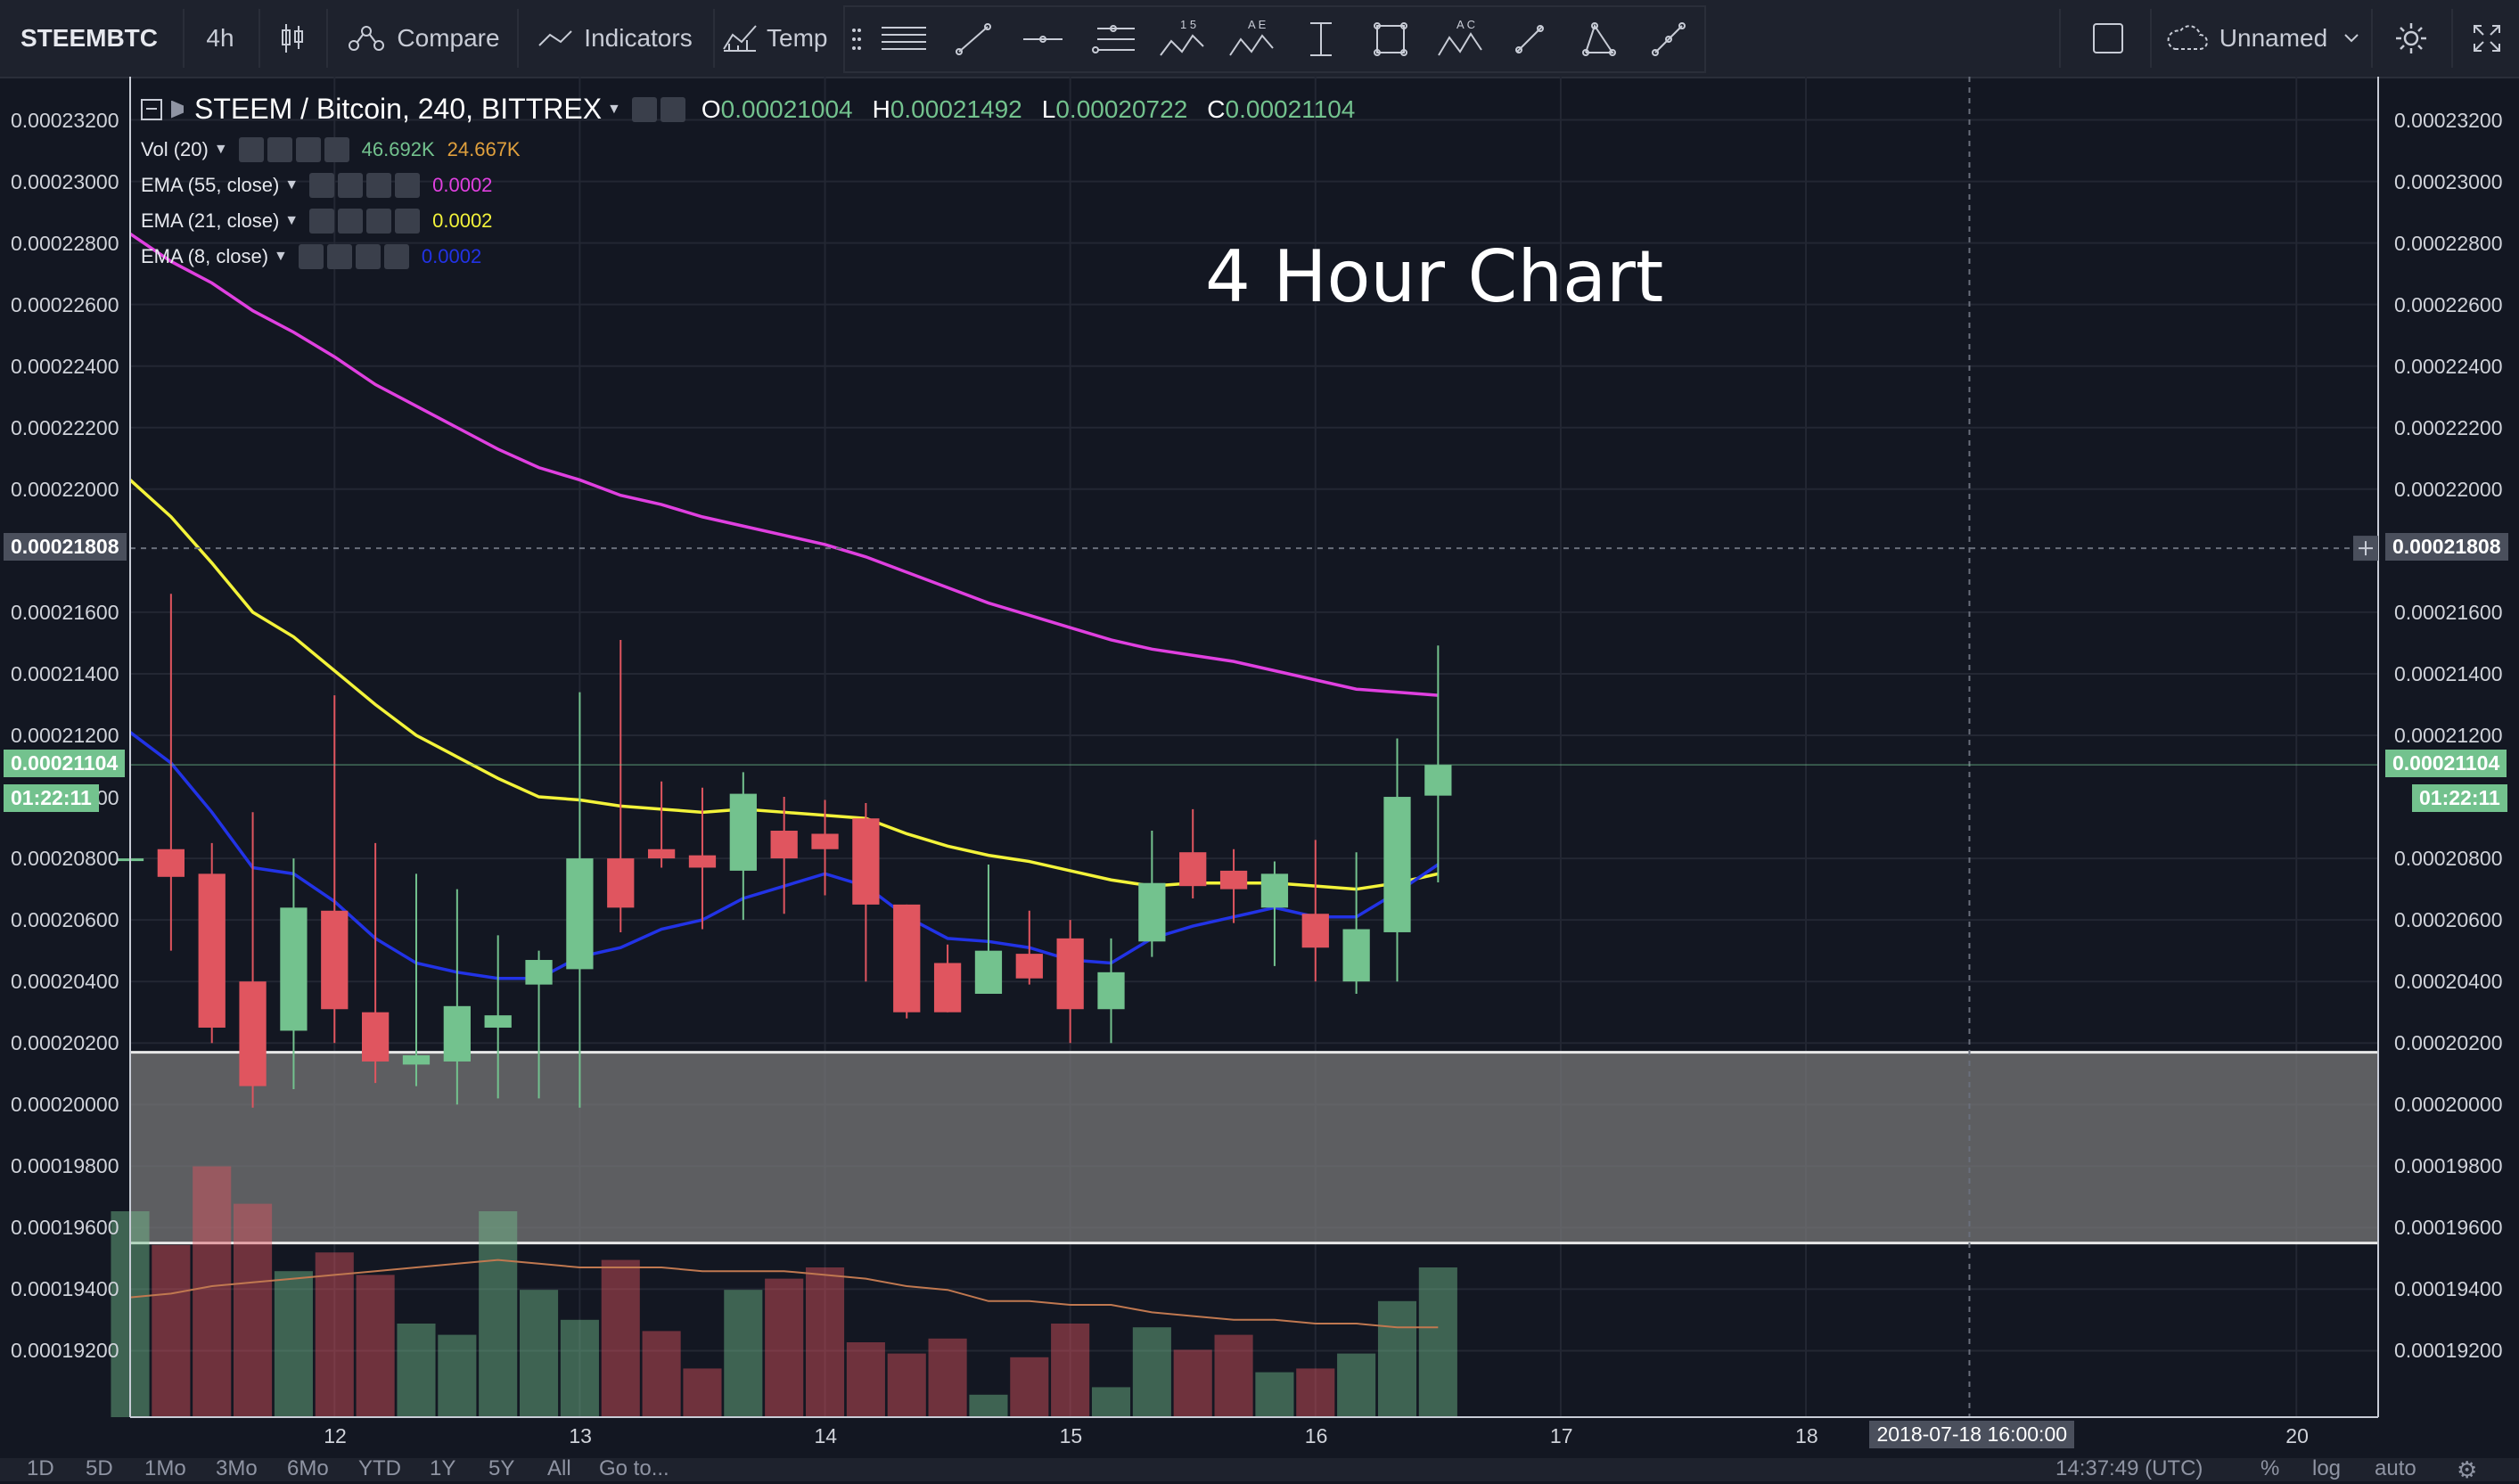  Describe the element at coordinates (615, 38) in the screenshot. I see `indicators-button: Indicators` at that location.